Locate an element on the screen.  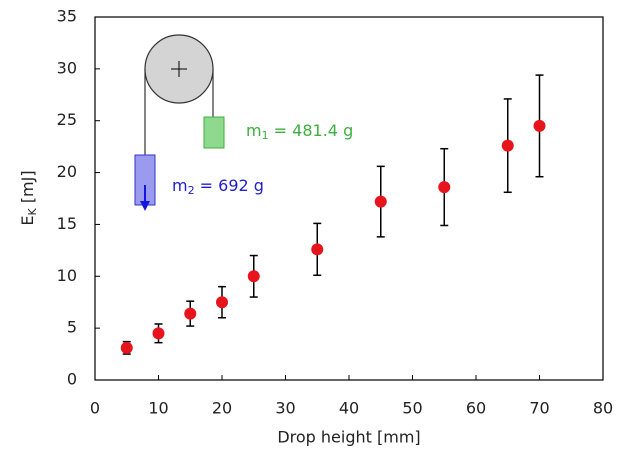
y-tick-label: 35 is located at coordinates (67, 16).